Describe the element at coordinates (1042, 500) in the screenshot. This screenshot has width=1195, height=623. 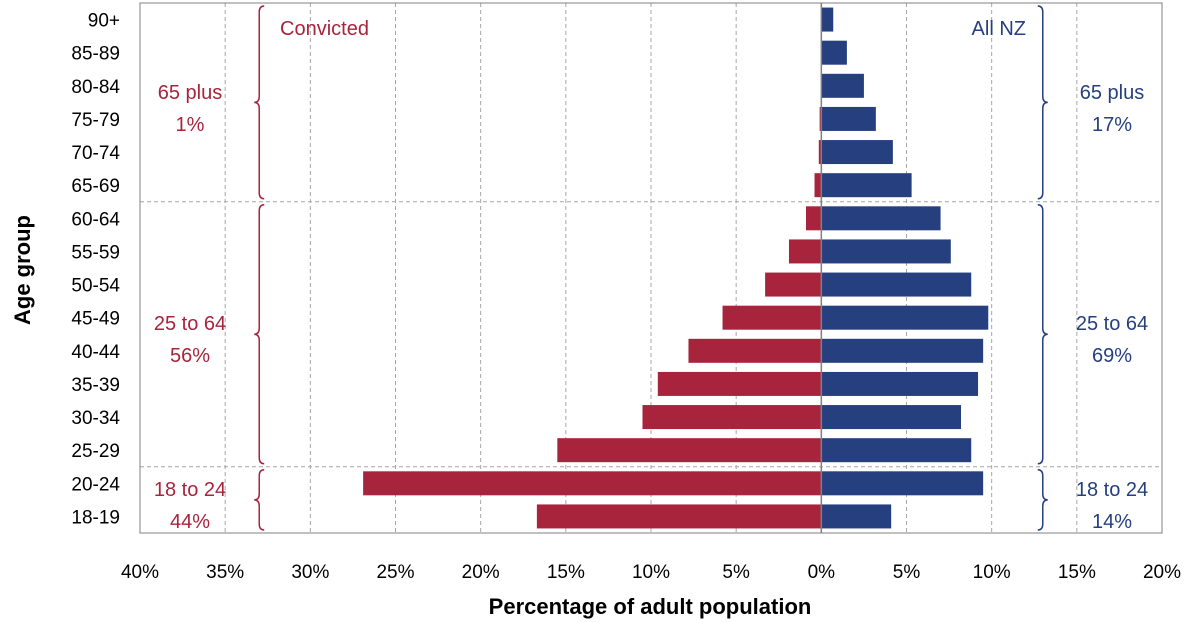
I see `bracket-allnz-18to24` at that location.